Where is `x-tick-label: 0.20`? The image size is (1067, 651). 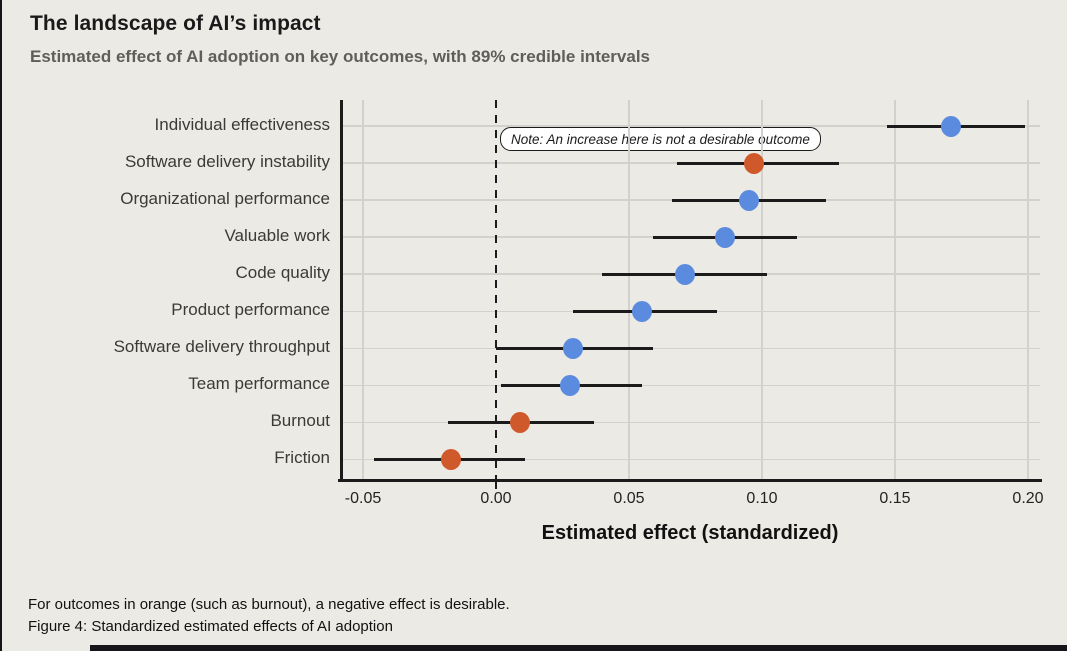
x-tick-label: 0.20 is located at coordinates (1028, 498).